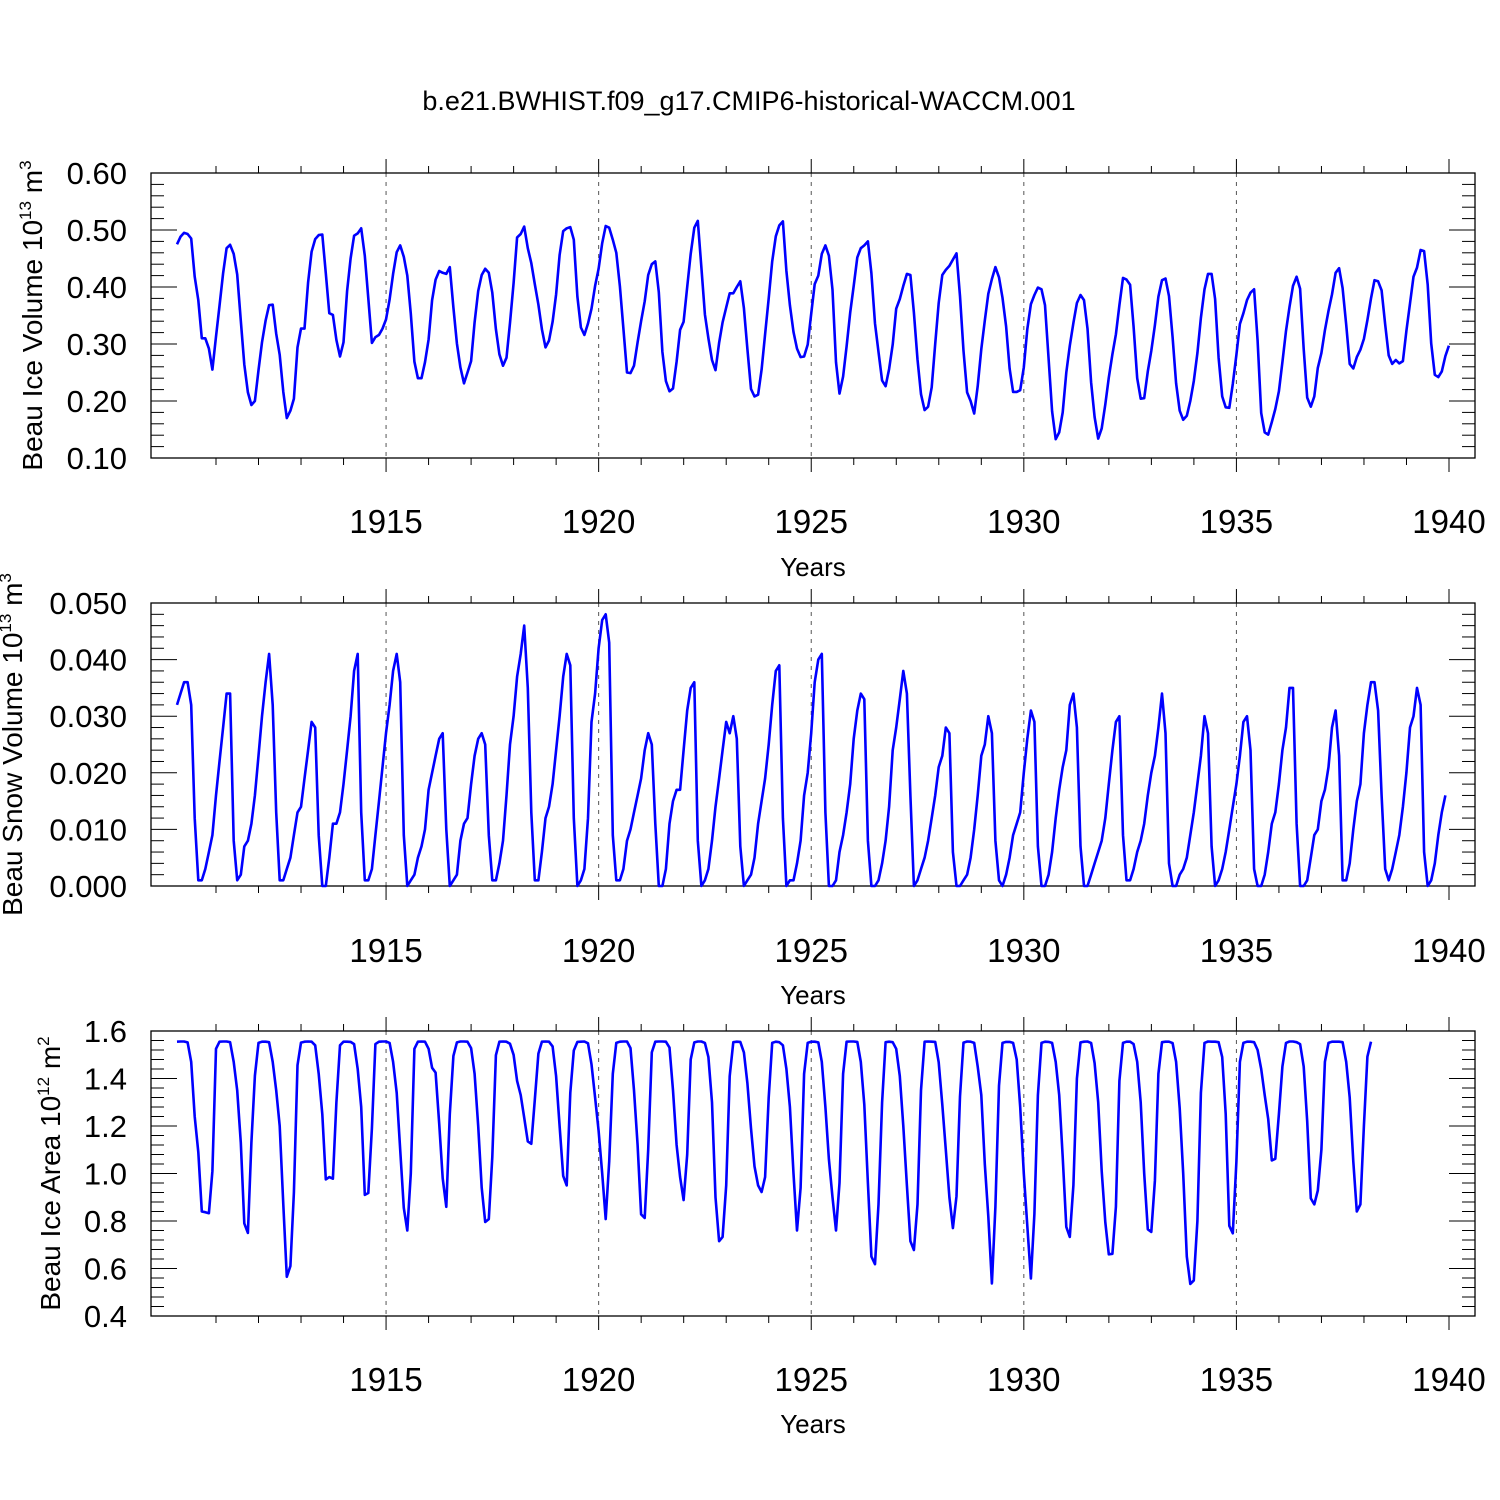 The image size is (1500, 1500). Describe the element at coordinates (97, 287) in the screenshot. I see `y-tick-label: 0.40` at that location.